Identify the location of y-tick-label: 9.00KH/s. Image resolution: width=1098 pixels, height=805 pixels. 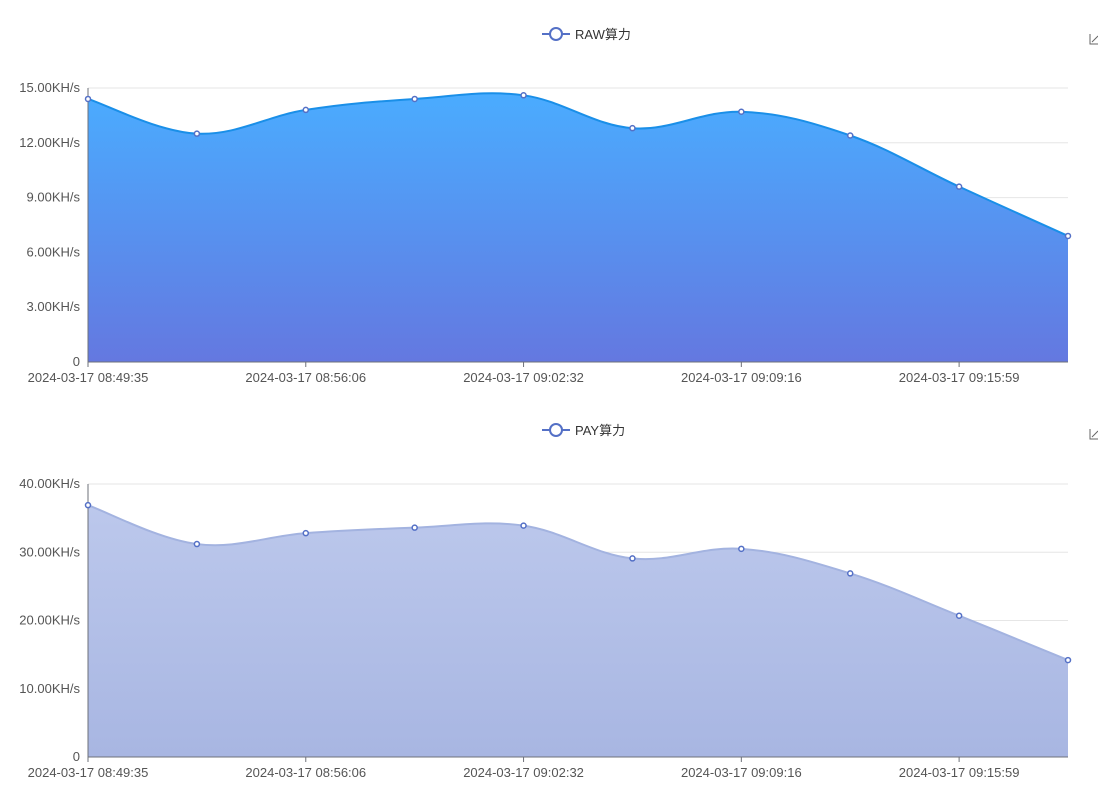
(54, 197).